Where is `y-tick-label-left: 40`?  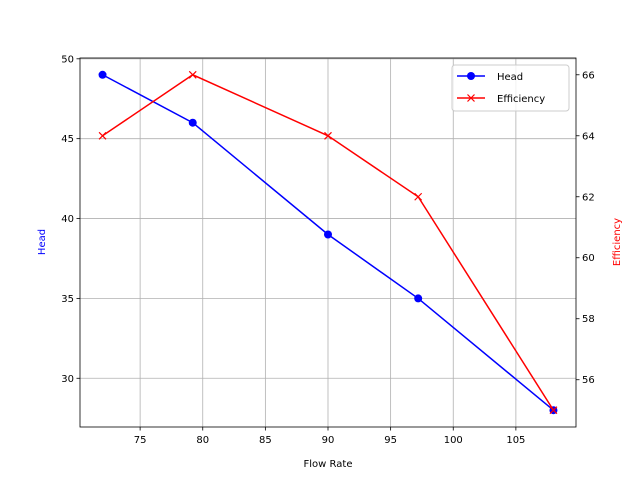
y-tick-label-left: 40 is located at coordinates (67, 219).